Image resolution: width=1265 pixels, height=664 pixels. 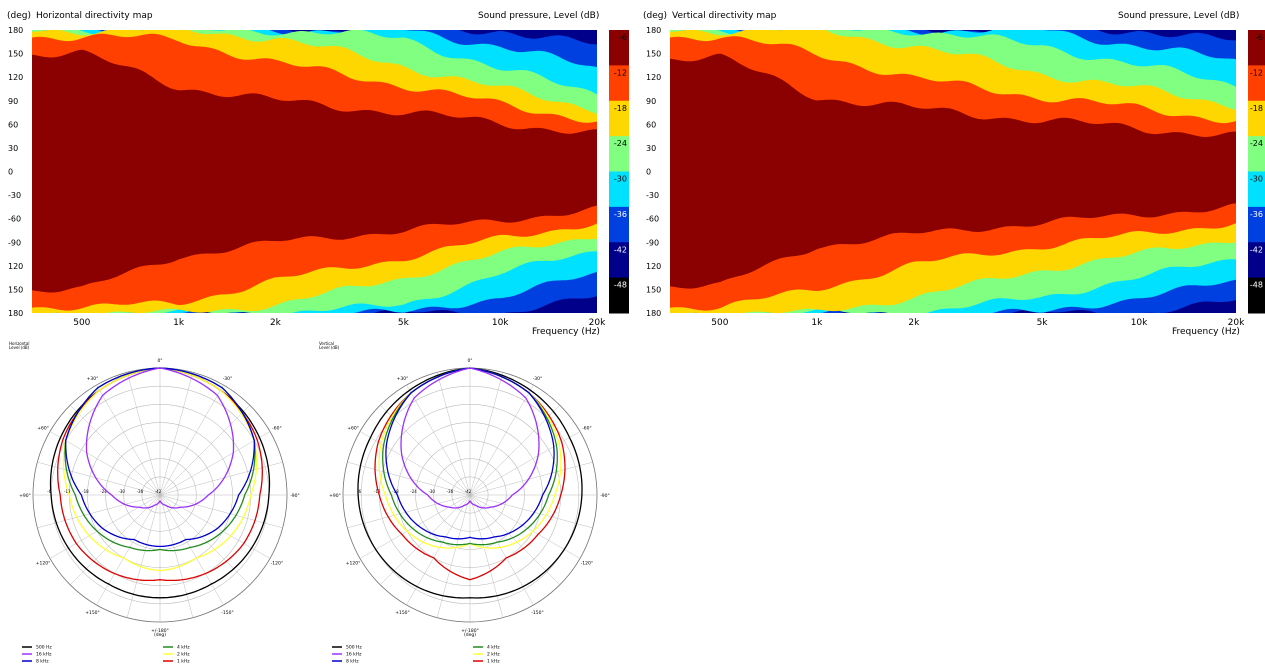 I want to click on polar-angle-label: +120°, so click(x=43, y=564).